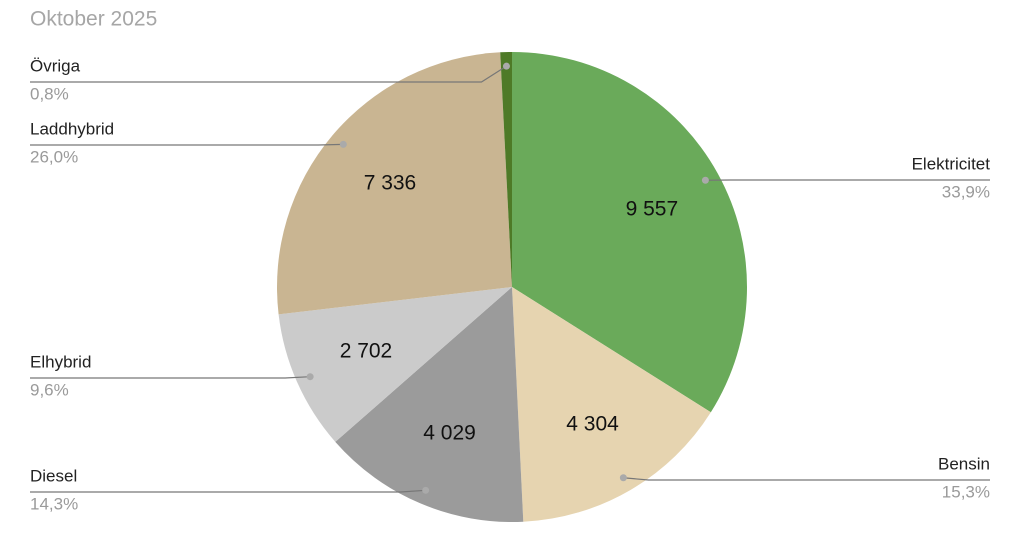 This screenshot has height=553, width=1024. Describe the element at coordinates (54, 503) in the screenshot. I see `percentage-label: 14,3%` at that location.